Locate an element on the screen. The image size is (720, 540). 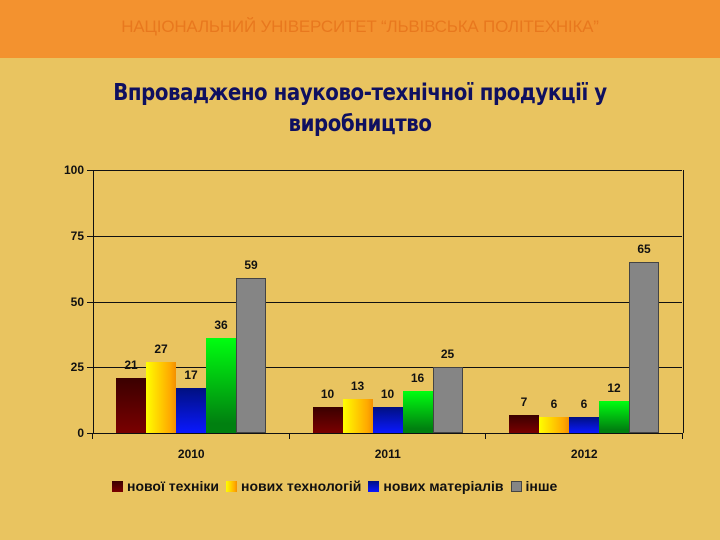
legend-item: нових матеріалів is located at coordinates (436, 486).